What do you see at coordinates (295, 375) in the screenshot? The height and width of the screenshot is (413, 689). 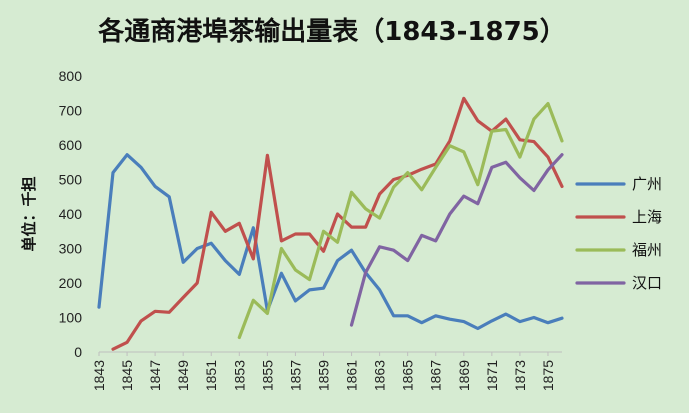 I see `x-tick-label: 1857` at bounding box center [295, 375].